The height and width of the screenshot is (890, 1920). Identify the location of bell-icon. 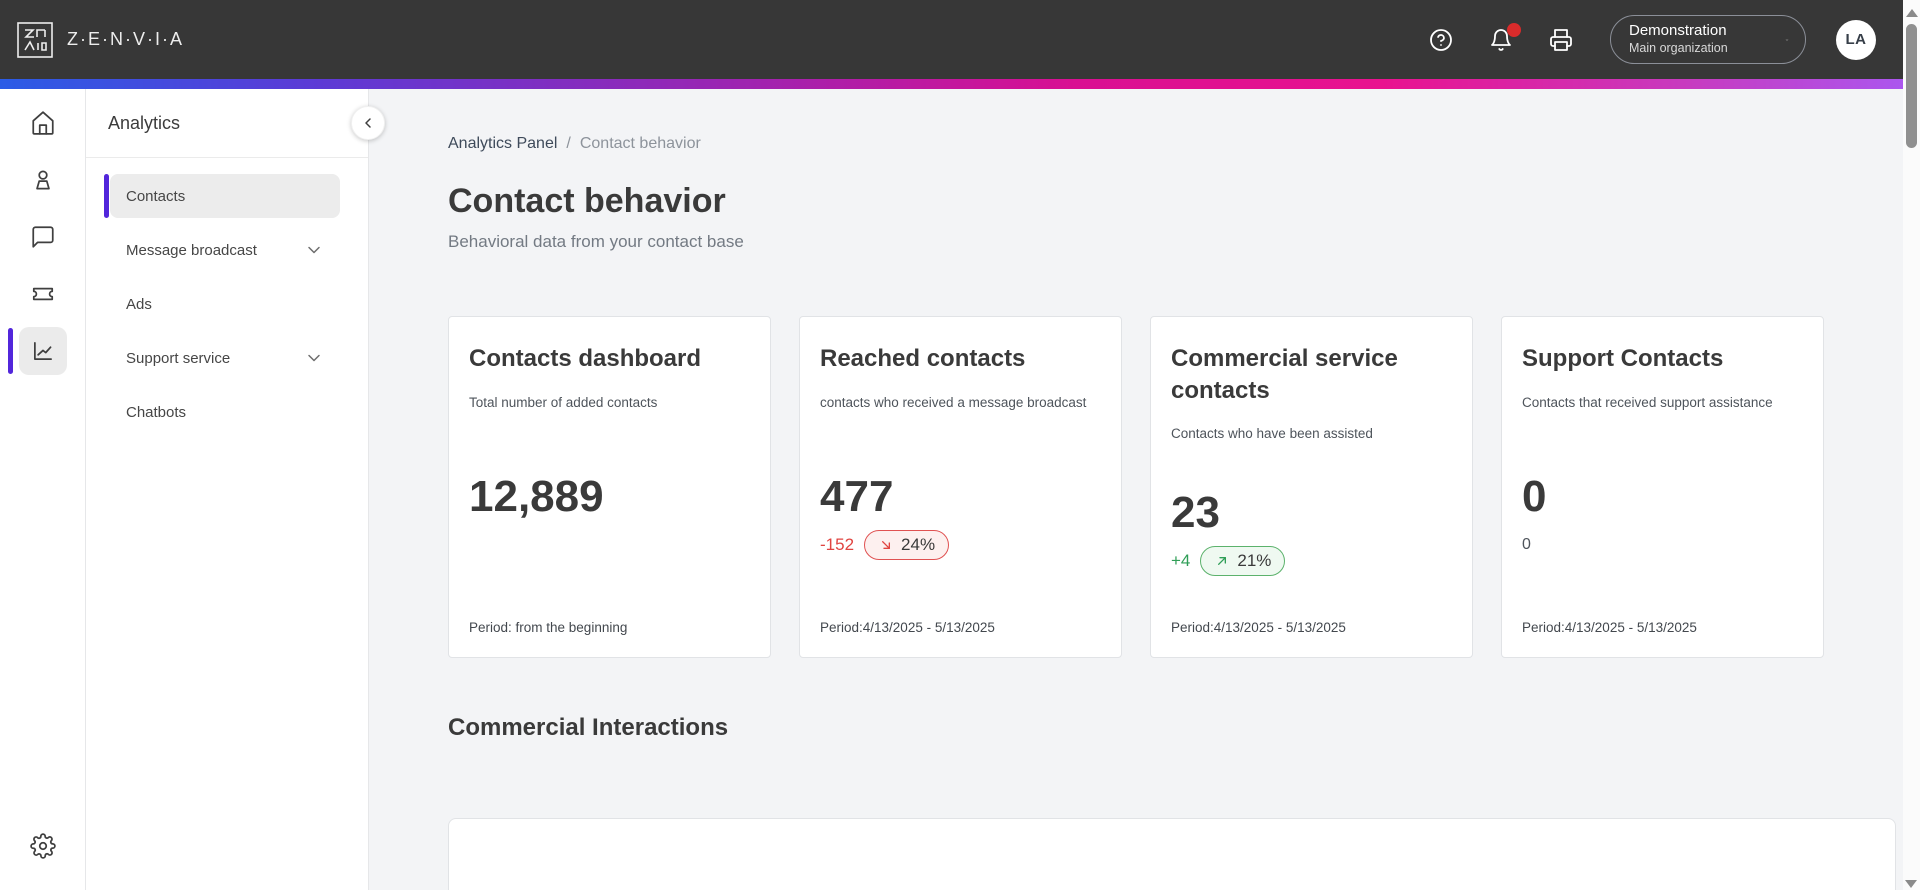
(1504, 37).